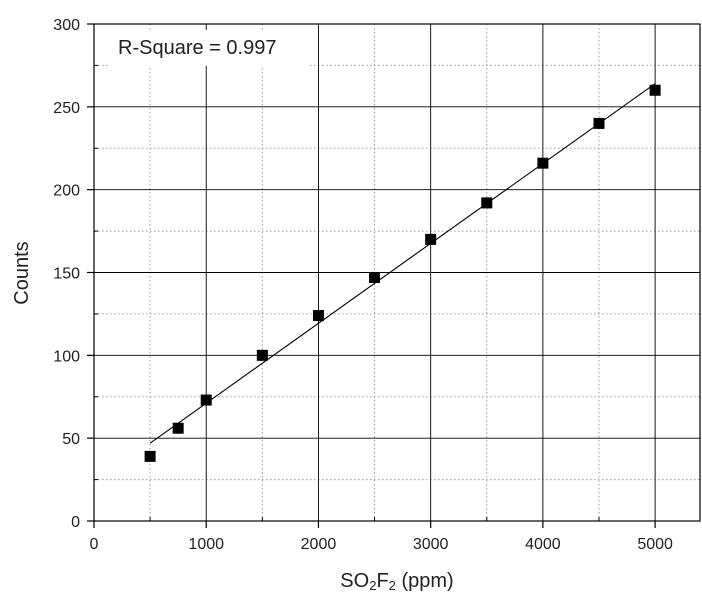  Describe the element at coordinates (425, 581) in the screenshot. I see `x-axis-title-suffix: (ppm)` at that location.